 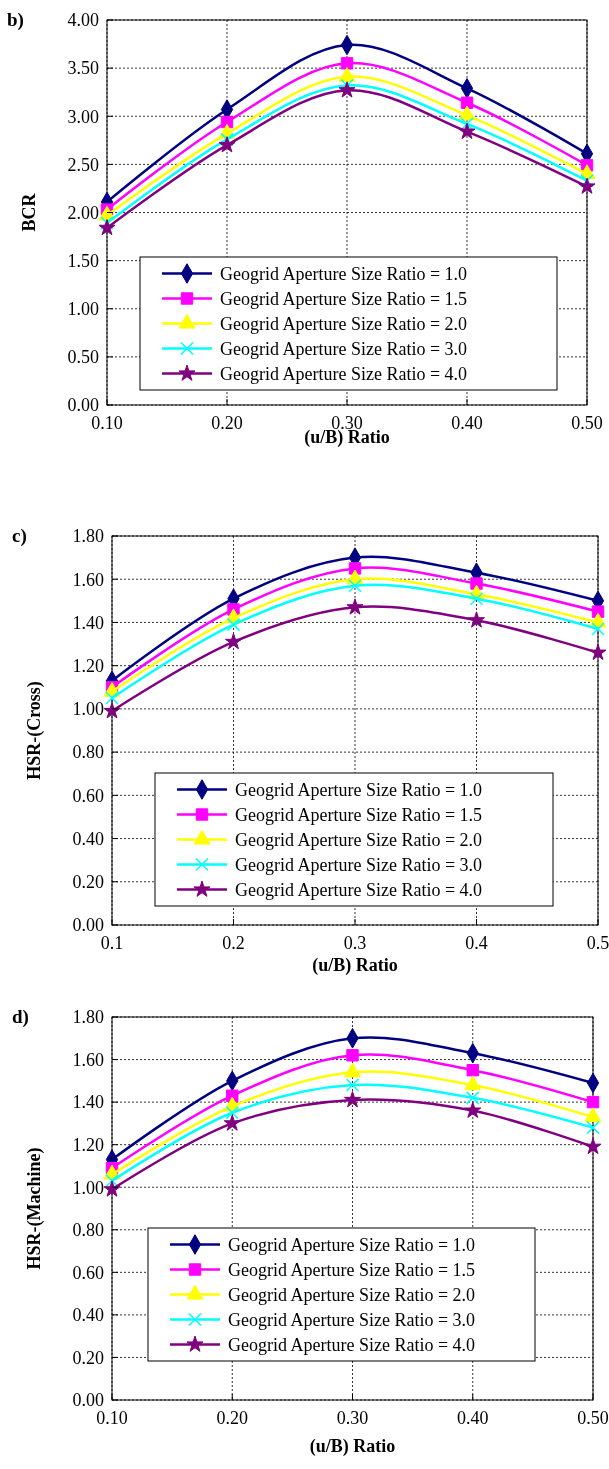 What do you see at coordinates (20, 1016) in the screenshot?
I see `chart-title: d)` at bounding box center [20, 1016].